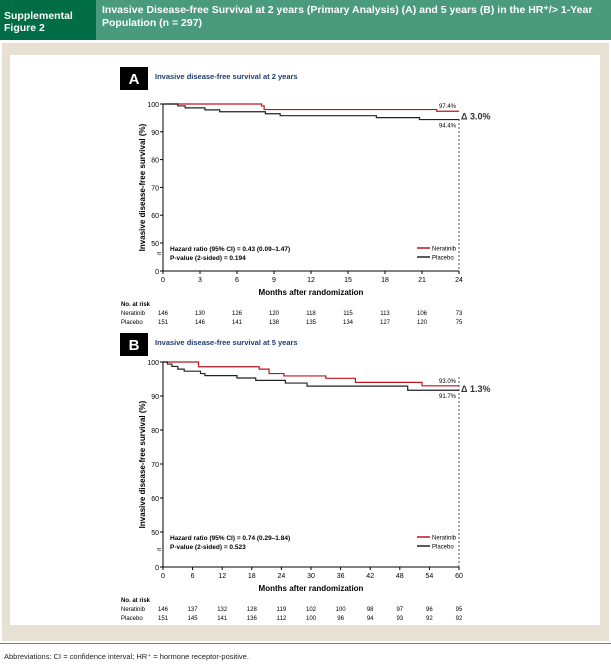 The image size is (611, 672). Describe the element at coordinates (230, 249) in the screenshot. I see `stats-text: Hazard ratio (95% CI) = 0.43 (0.09–1.47)` at that location.